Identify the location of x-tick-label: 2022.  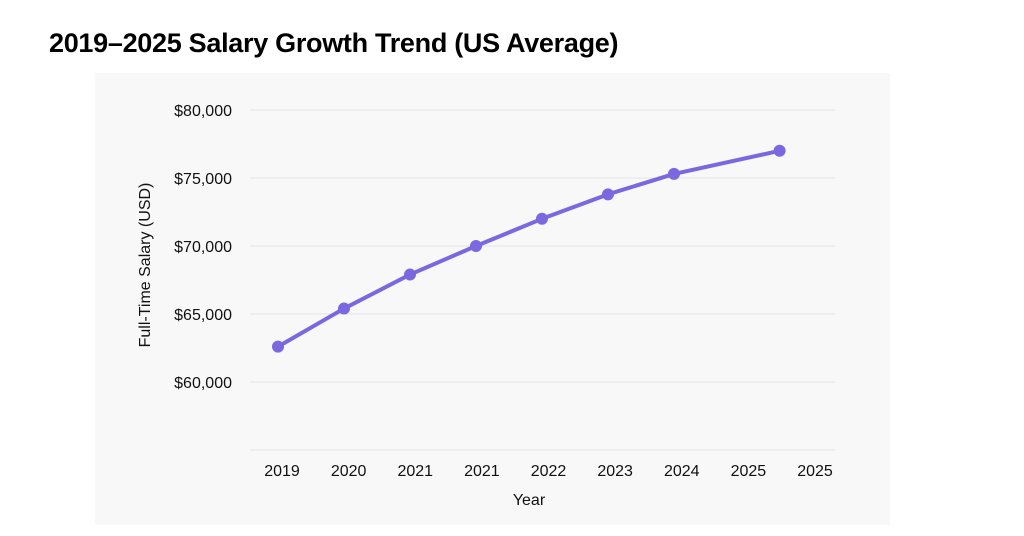
(549, 471).